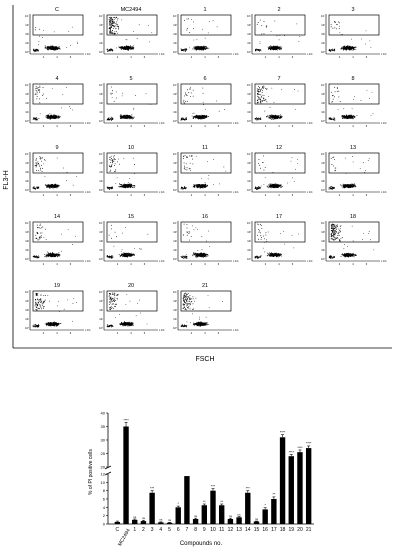  I want to click on flow-y-tick-label: 10³, so click(175, 94).